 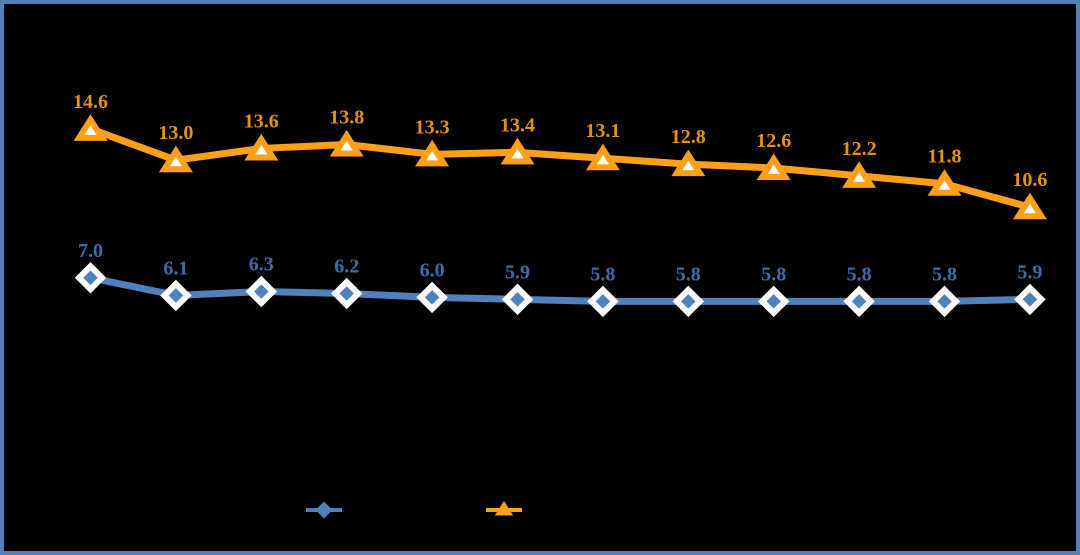 What do you see at coordinates (261, 265) in the screenshot?
I see `blue-diamond-series-data-label: 6.3` at bounding box center [261, 265].